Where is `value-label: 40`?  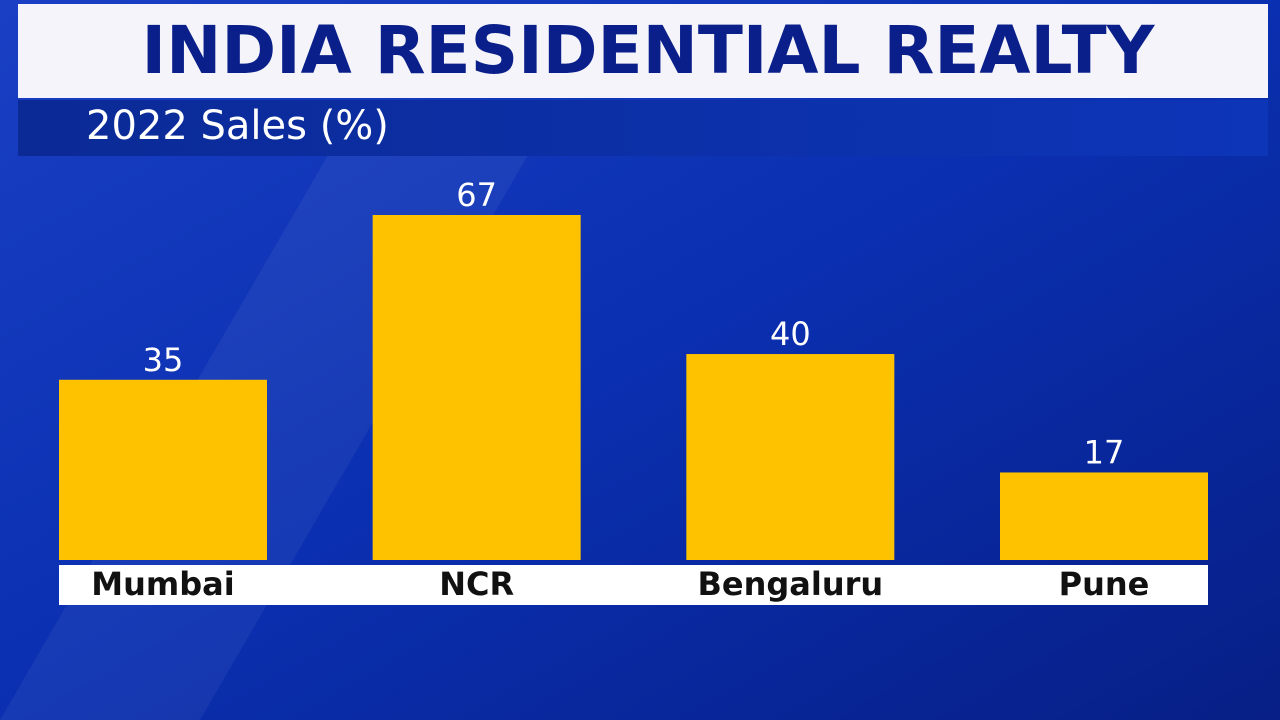
value-label: 40 is located at coordinates (790, 334).